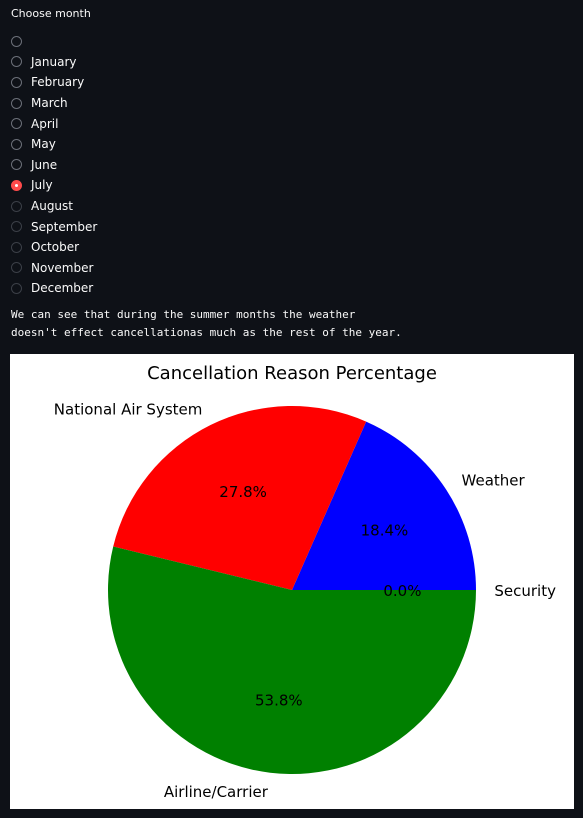 The height and width of the screenshot is (818, 583). Describe the element at coordinates (161, 41) in the screenshot. I see `radio-option` at that location.